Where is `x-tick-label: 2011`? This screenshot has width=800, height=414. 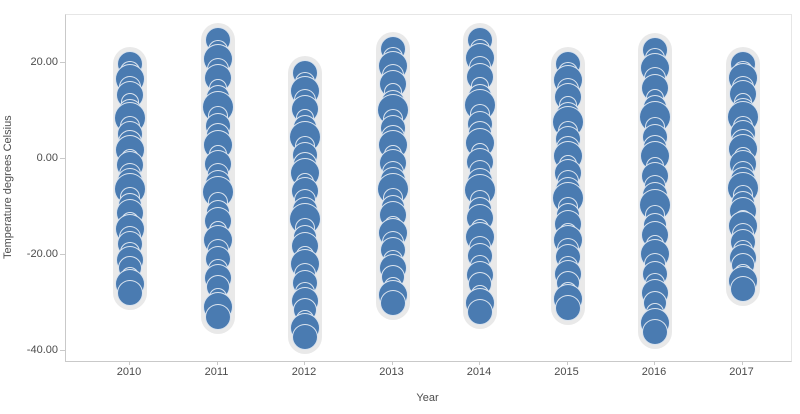
x-tick-label: 2011 is located at coordinates (216, 372).